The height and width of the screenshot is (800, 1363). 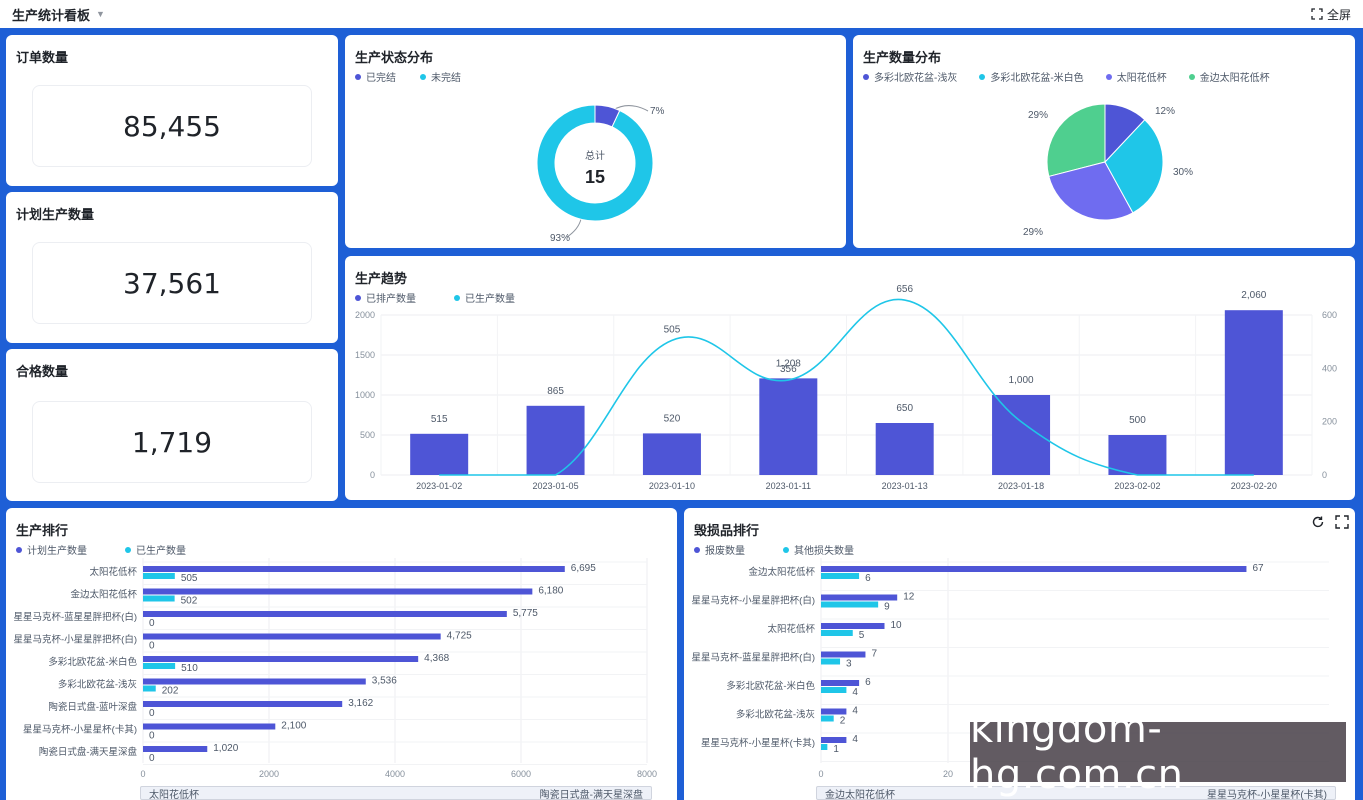 What do you see at coordinates (92, 662) in the screenshot?
I see `y-tick-label: 多彩北欧花盆-米白色` at bounding box center [92, 662].